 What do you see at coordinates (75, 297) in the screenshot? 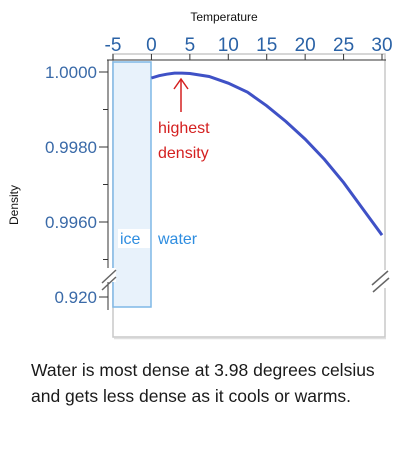
I see `y-tick-label: 0.920` at bounding box center [75, 297].